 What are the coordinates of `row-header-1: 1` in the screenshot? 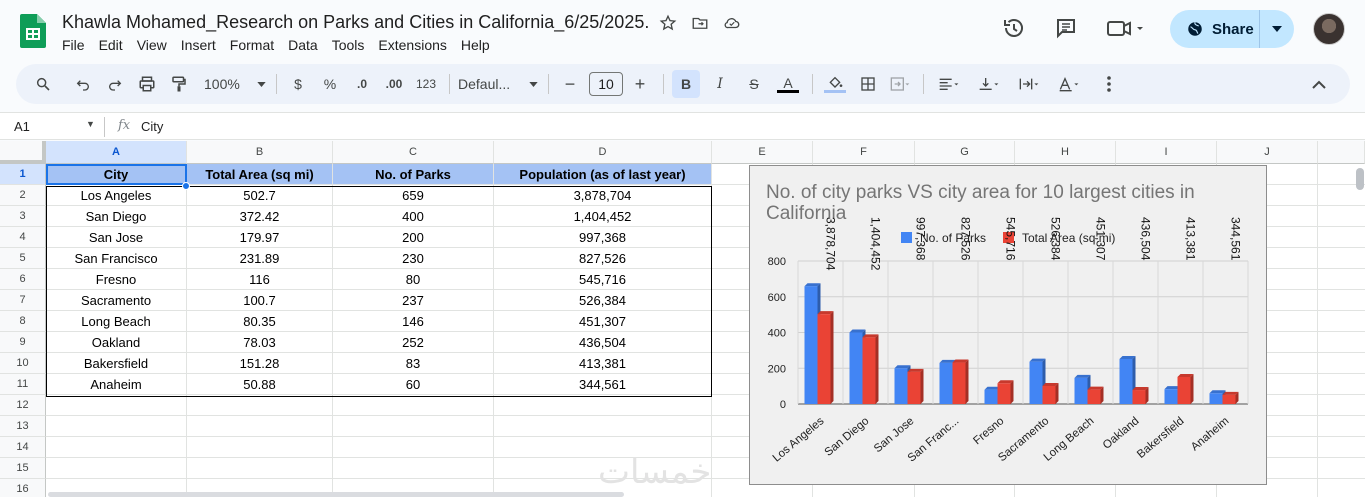 It's located at (23, 174).